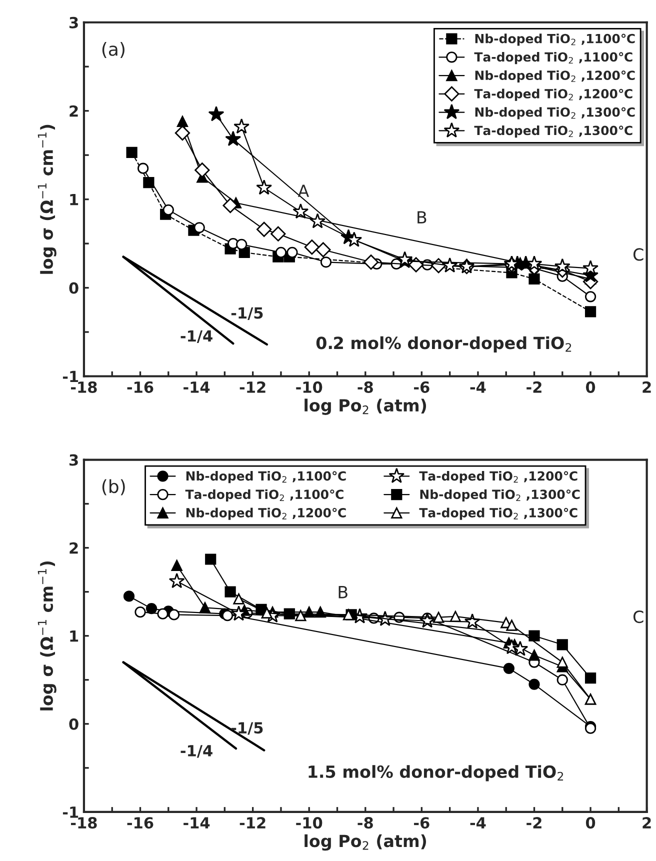  What do you see at coordinates (444, 344) in the screenshot?
I see `annotation: 0.2 mol% donor-doped TiO$_{2}$` at bounding box center [444, 344].